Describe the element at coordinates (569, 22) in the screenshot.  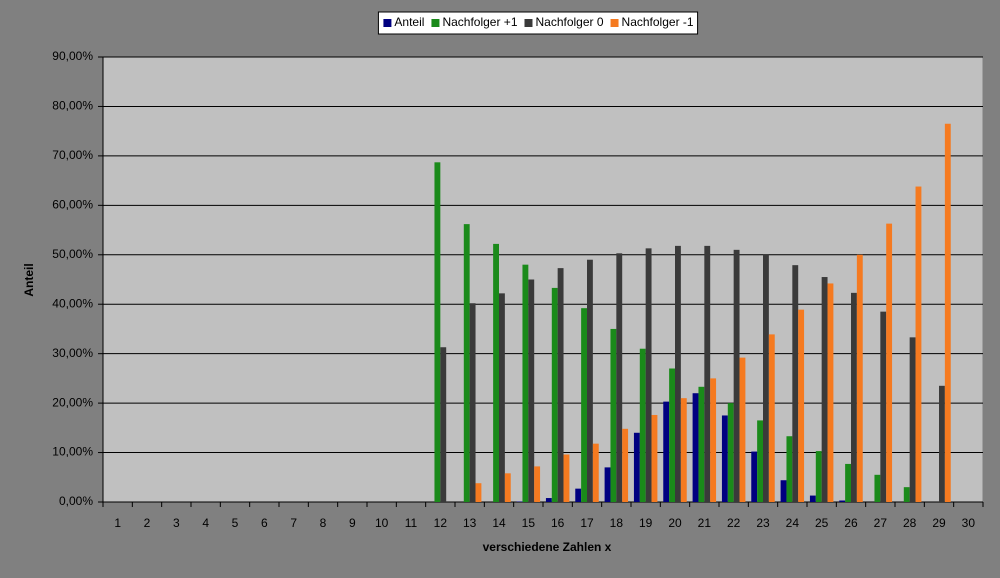
I see `legend-label: Nachfolger 0` at that location.